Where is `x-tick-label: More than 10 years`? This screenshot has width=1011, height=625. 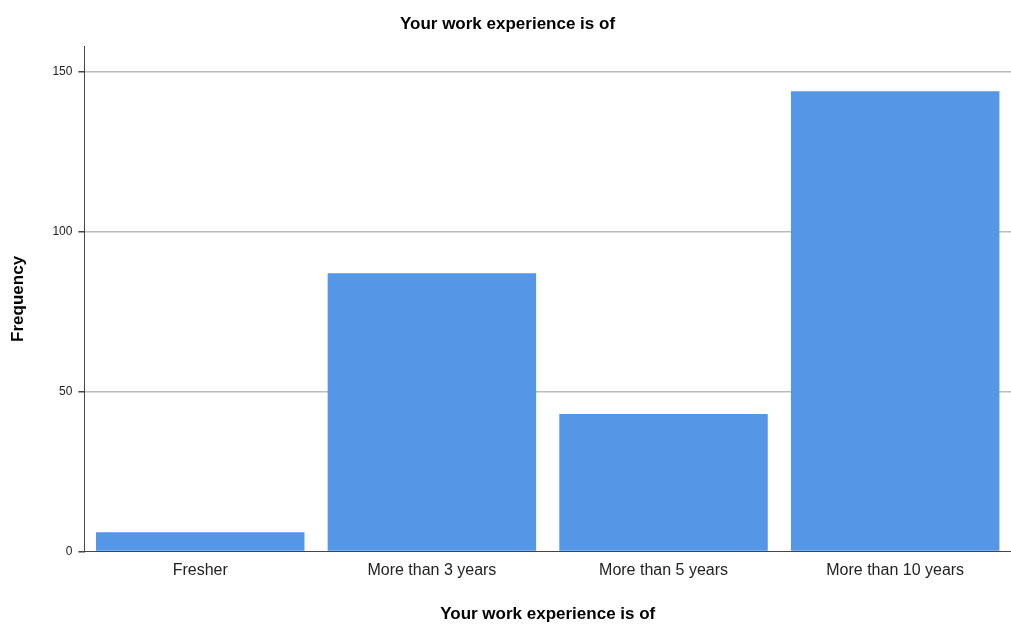
x-tick-label: More than 10 years is located at coordinates (895, 570).